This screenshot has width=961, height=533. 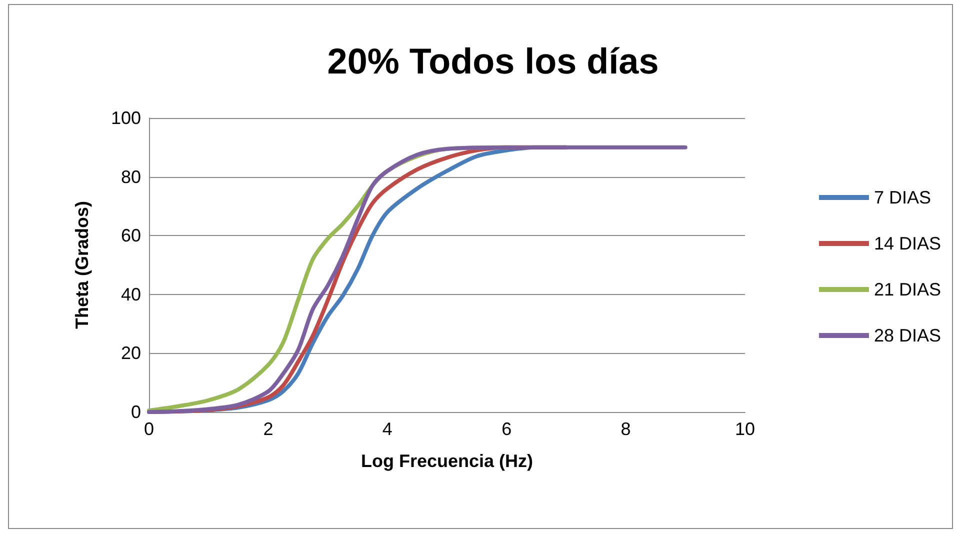 What do you see at coordinates (125, 118) in the screenshot?
I see `y-tick-label: 100` at bounding box center [125, 118].